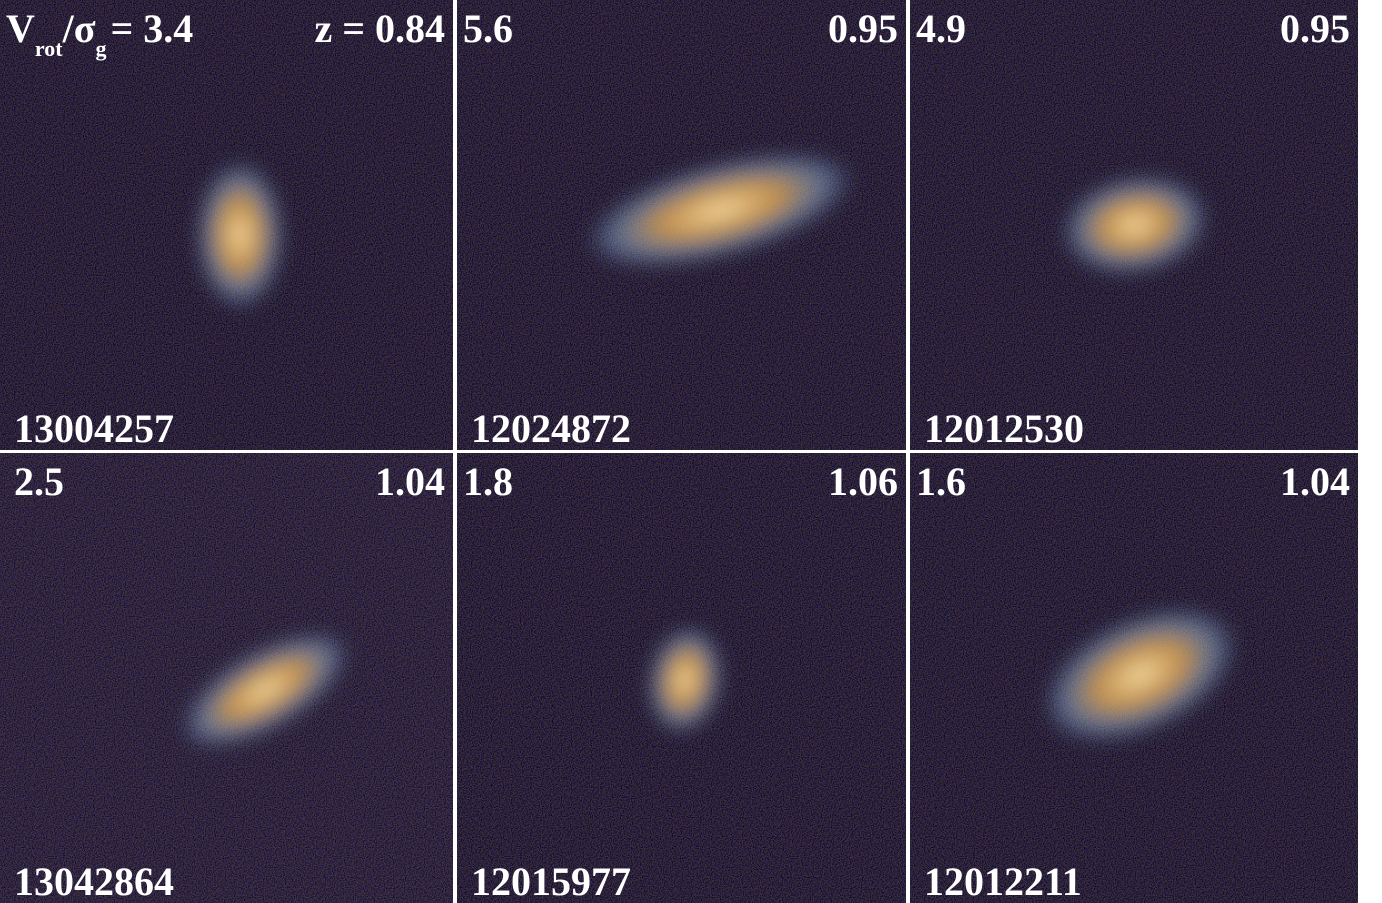  Describe the element at coordinates (379, 28) in the screenshot. I see `redshift: z = 0.84` at that location.